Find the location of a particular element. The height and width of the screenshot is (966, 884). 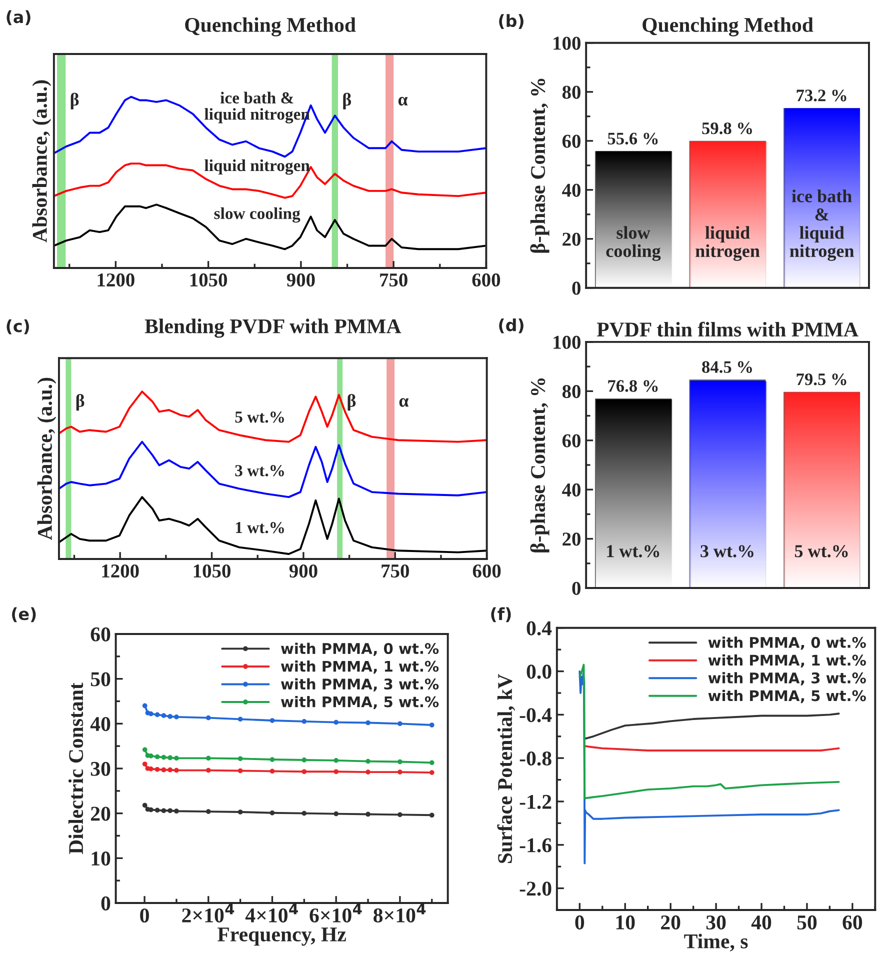

y-tick-label: -0.4 is located at coordinates (536, 715).